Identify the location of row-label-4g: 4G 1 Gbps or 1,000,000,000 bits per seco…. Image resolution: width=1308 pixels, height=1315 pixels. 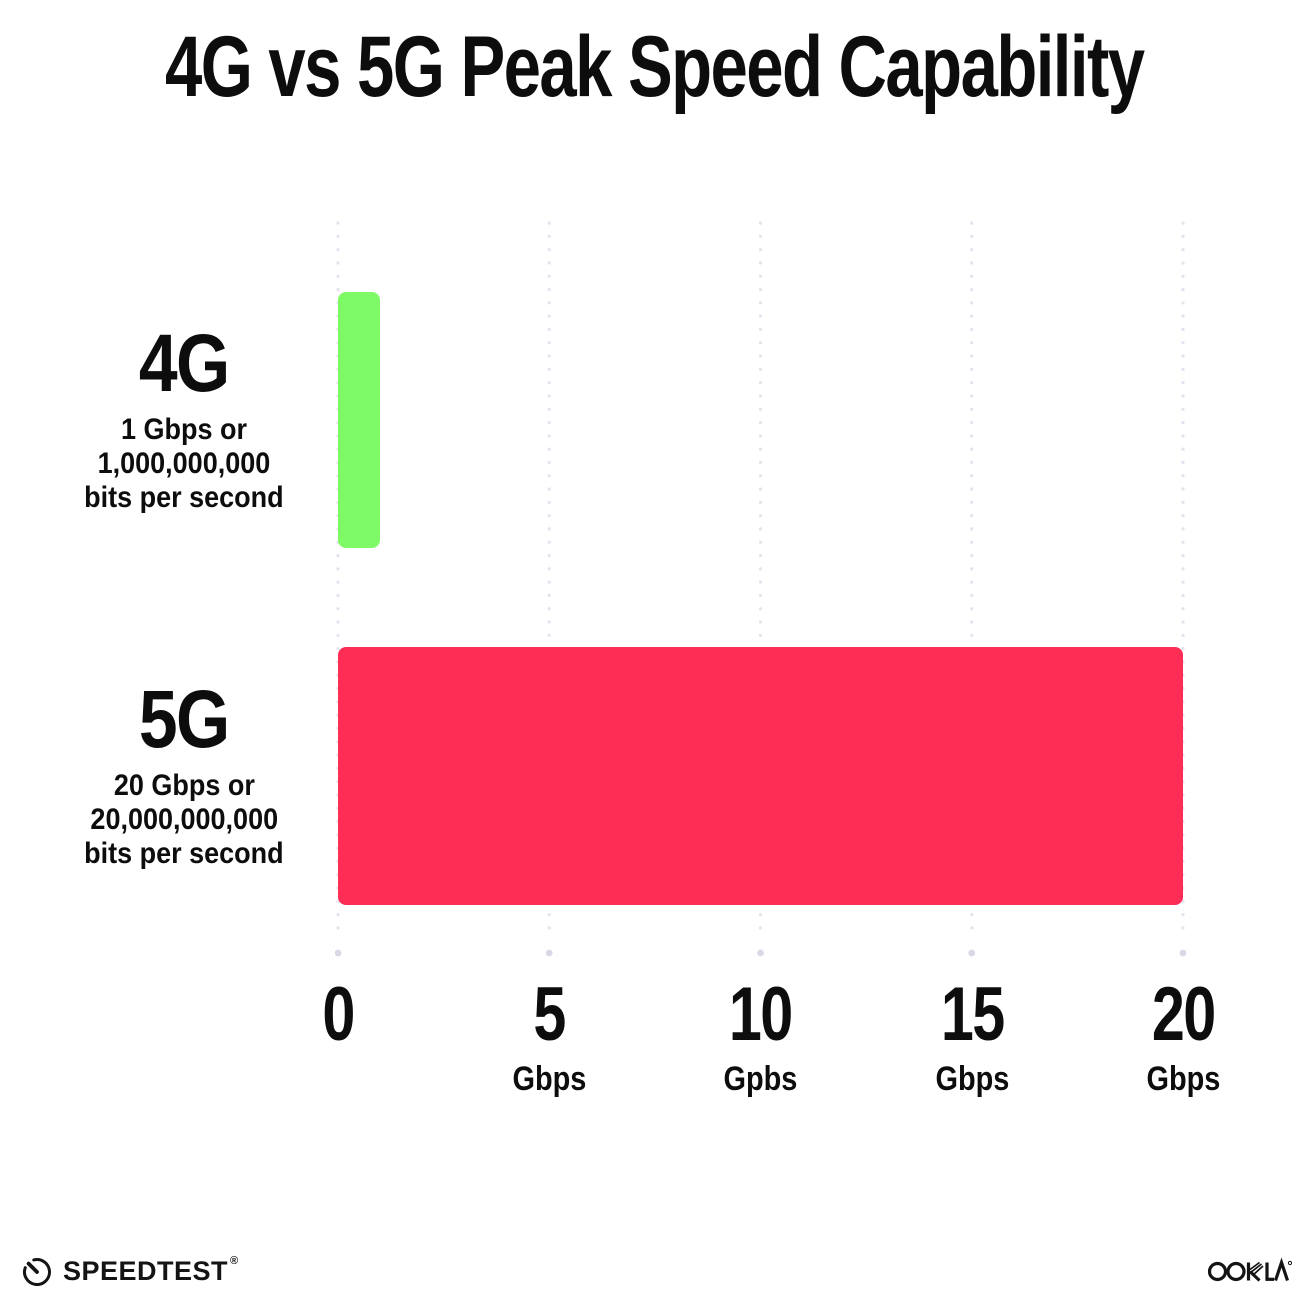
(184, 420).